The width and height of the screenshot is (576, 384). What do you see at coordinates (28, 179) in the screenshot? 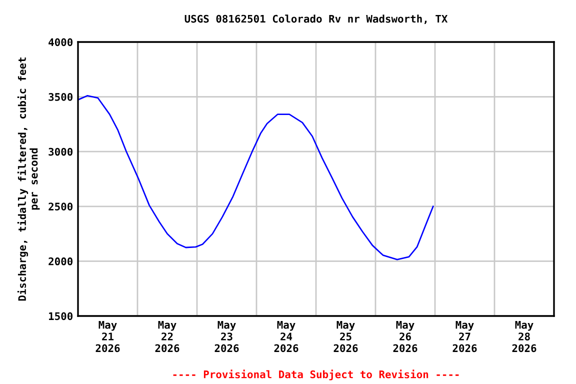
I see `y-axis-title: Discharge, tidally filtered, cubic feet per second` at bounding box center [28, 179].